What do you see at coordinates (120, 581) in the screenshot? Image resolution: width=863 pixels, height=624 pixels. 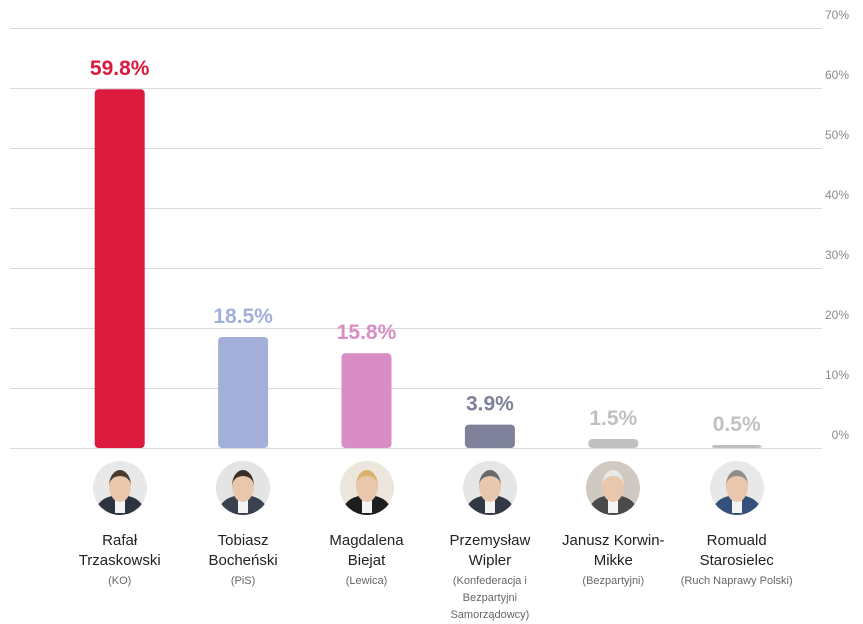 I see `candidate-party: (KO)` at bounding box center [120, 581].